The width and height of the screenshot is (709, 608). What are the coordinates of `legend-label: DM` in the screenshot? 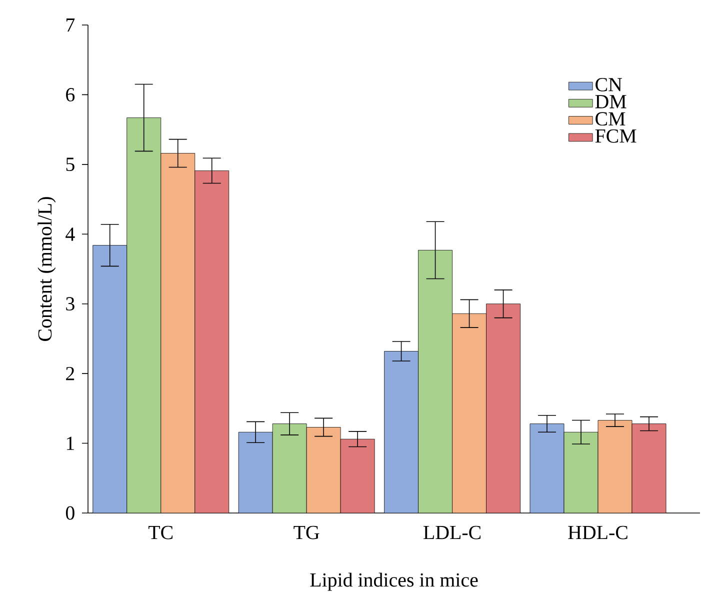 It's located at (610, 101).